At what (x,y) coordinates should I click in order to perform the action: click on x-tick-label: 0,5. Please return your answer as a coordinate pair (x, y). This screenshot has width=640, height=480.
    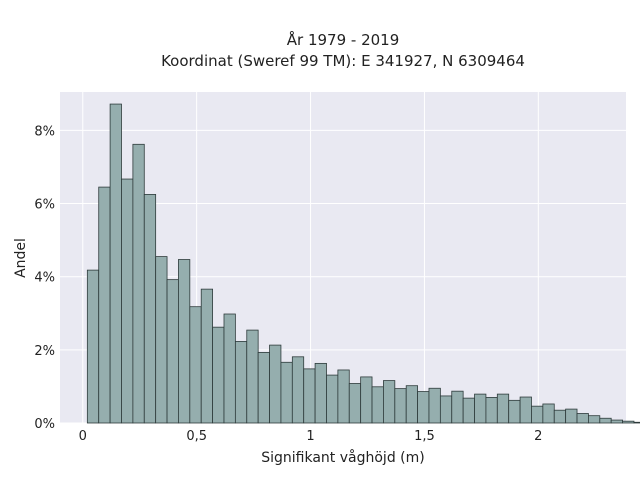
    Looking at the image, I should click on (196, 436).